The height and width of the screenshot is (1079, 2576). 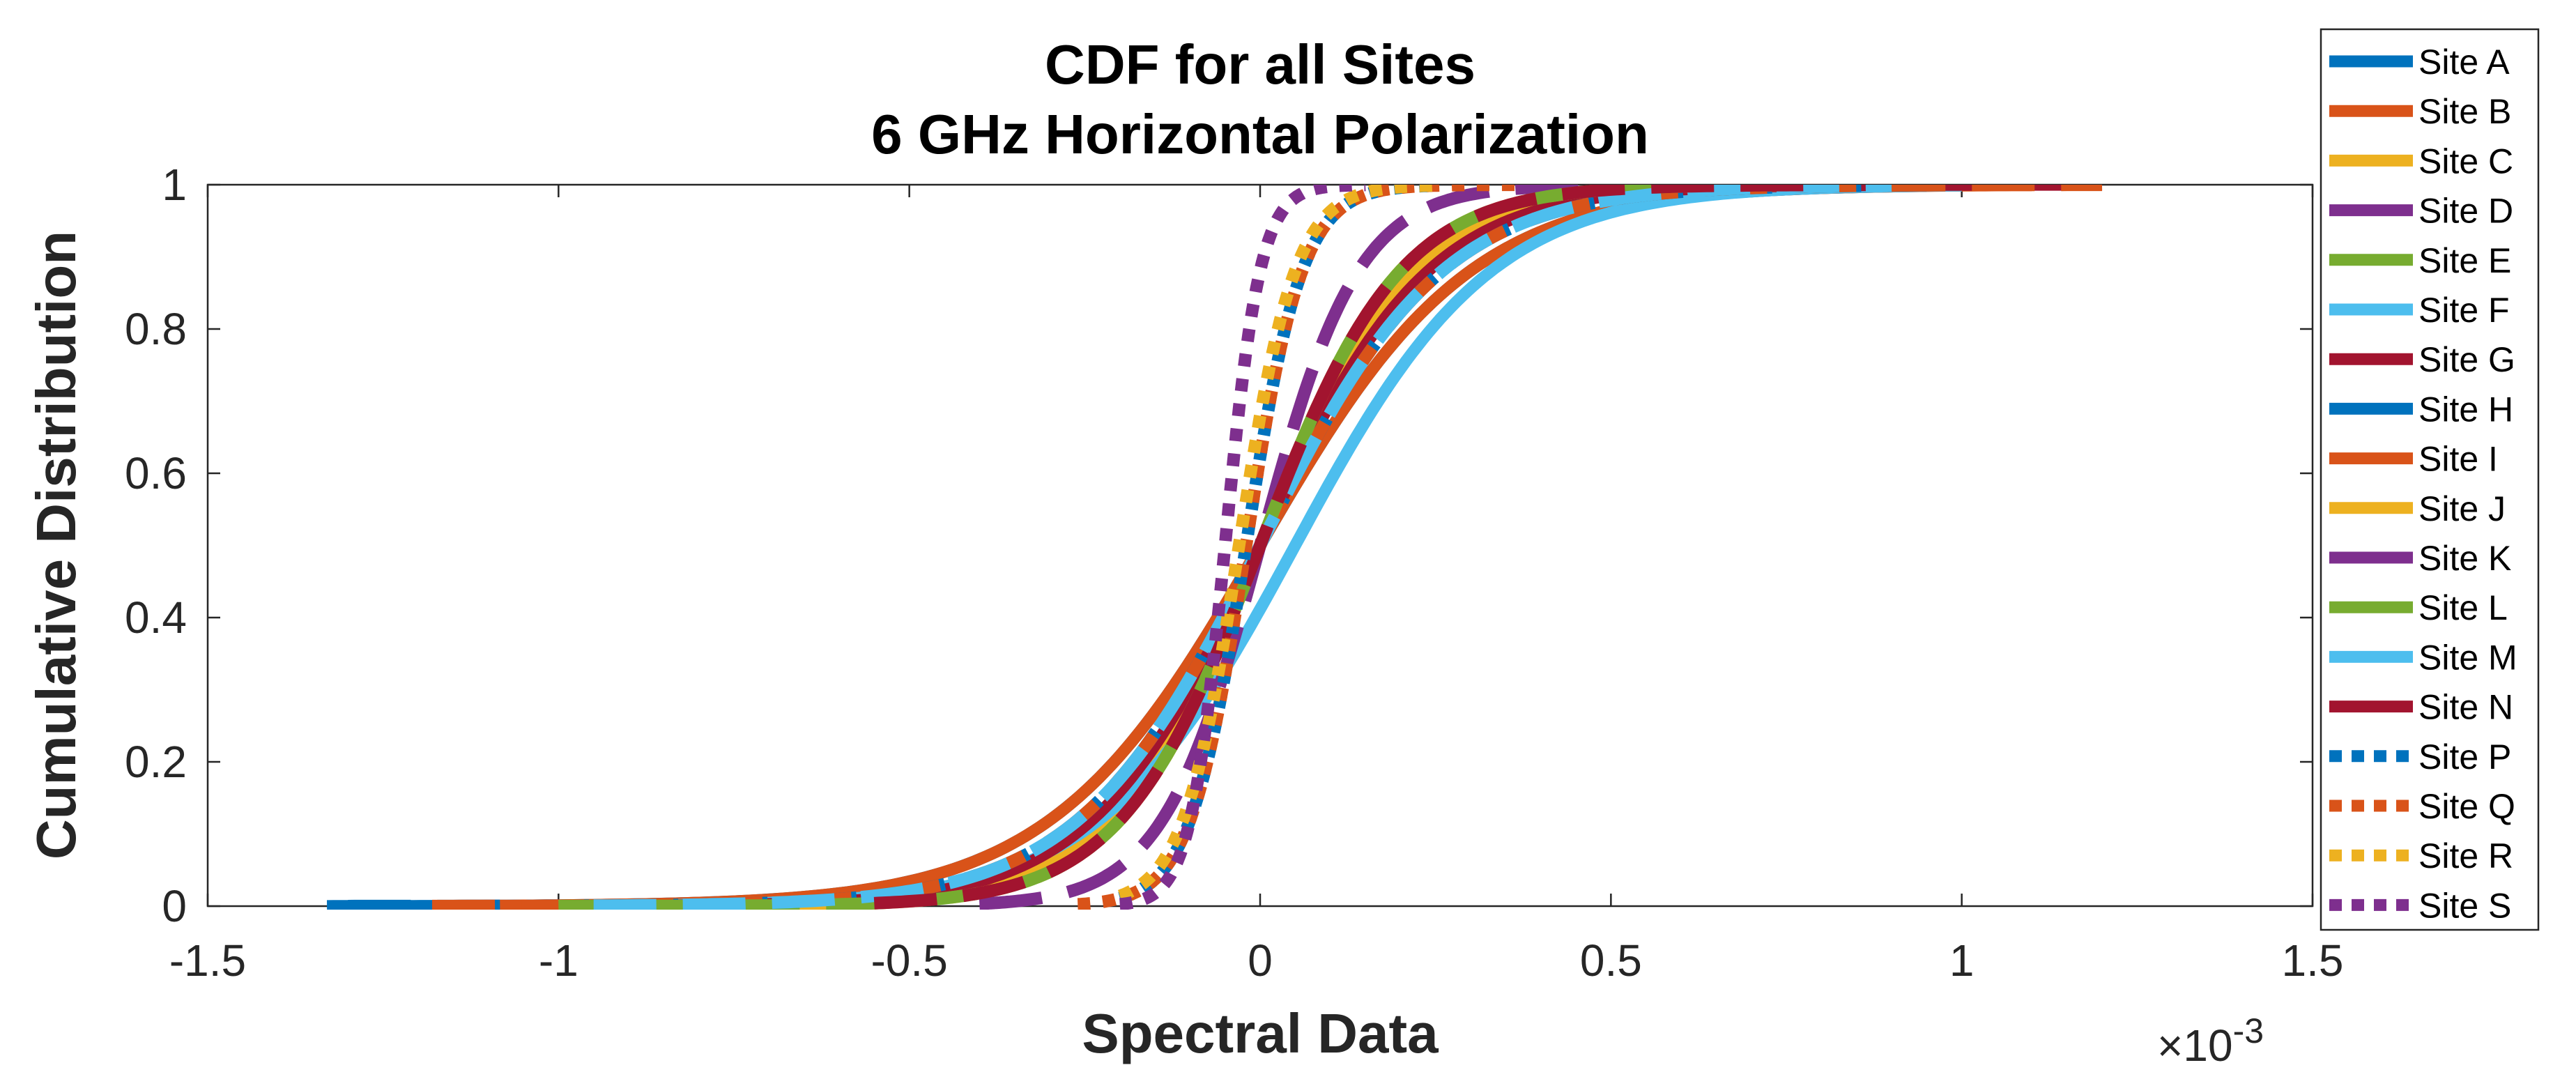 What do you see at coordinates (156, 617) in the screenshot?
I see `y-tick-label: 0.4` at bounding box center [156, 617].